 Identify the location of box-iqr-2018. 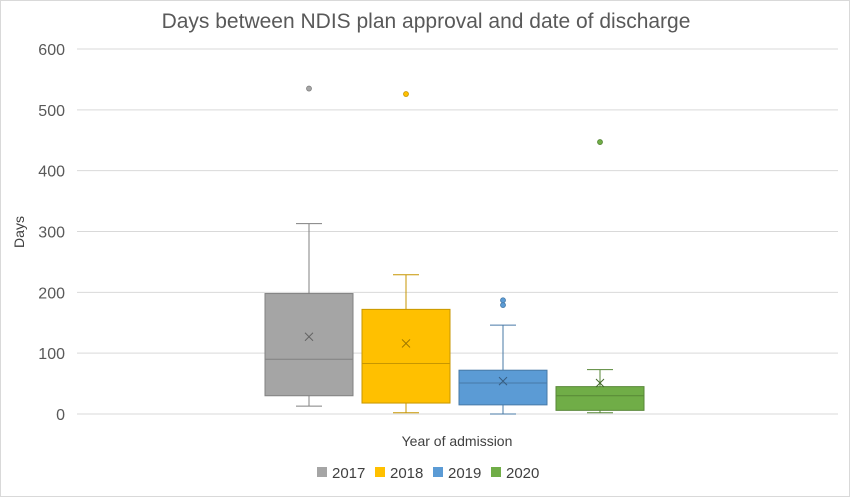
(406, 356).